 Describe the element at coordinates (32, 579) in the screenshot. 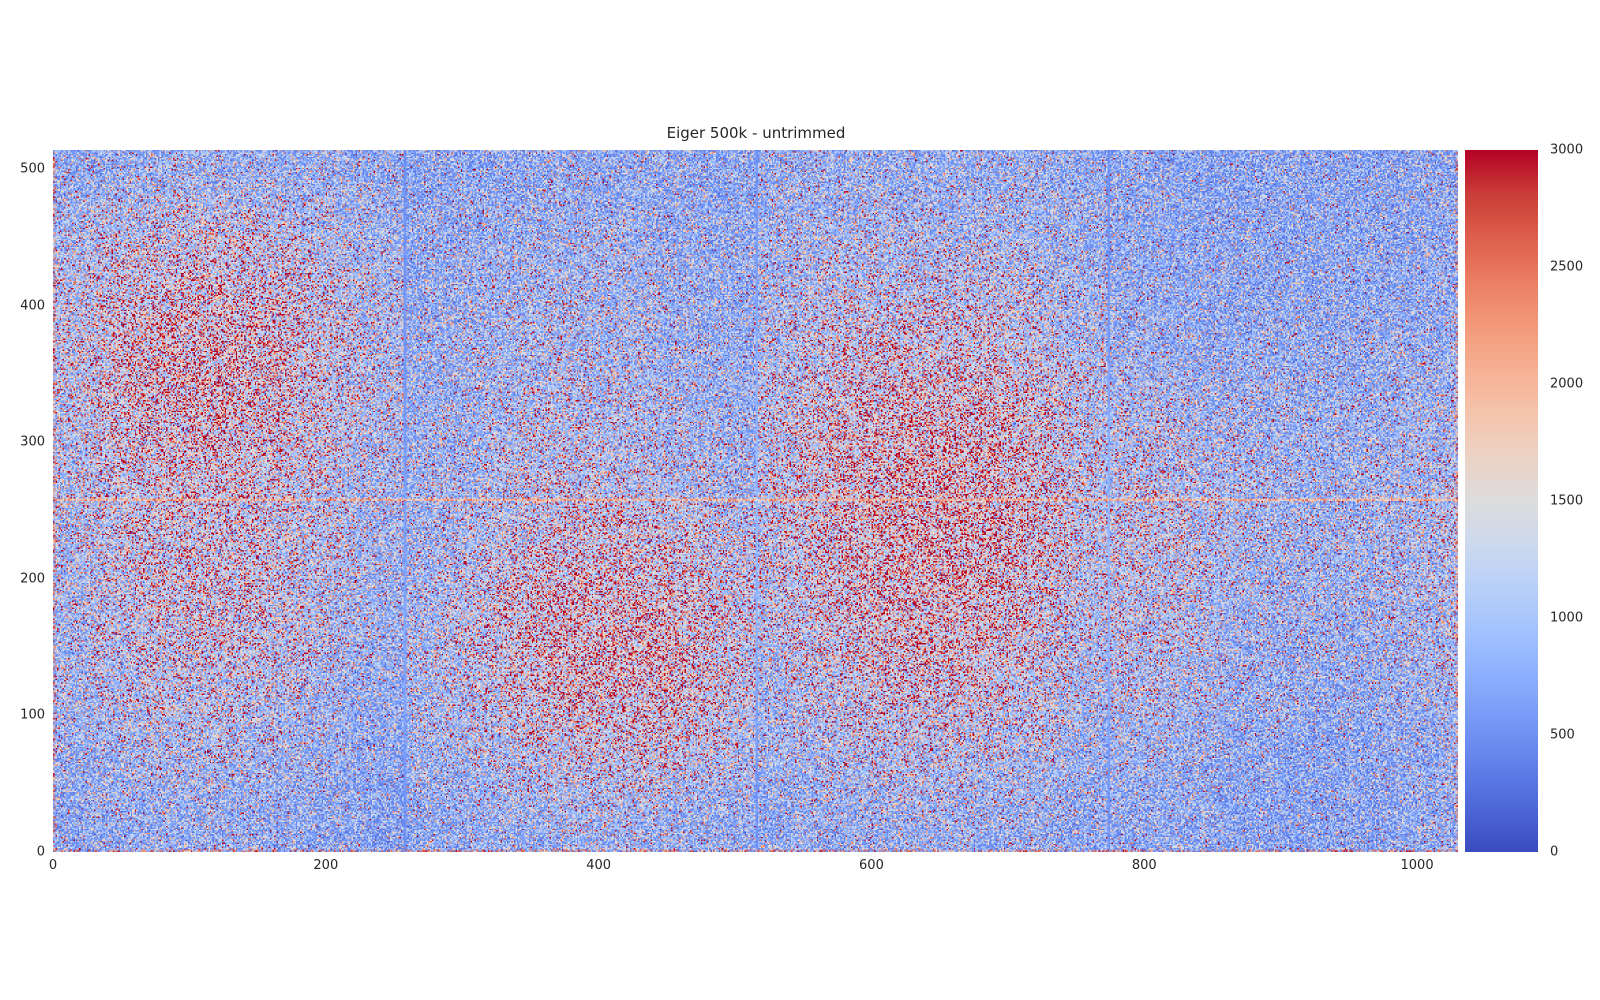

I see `y-tick-label: 200` at that location.